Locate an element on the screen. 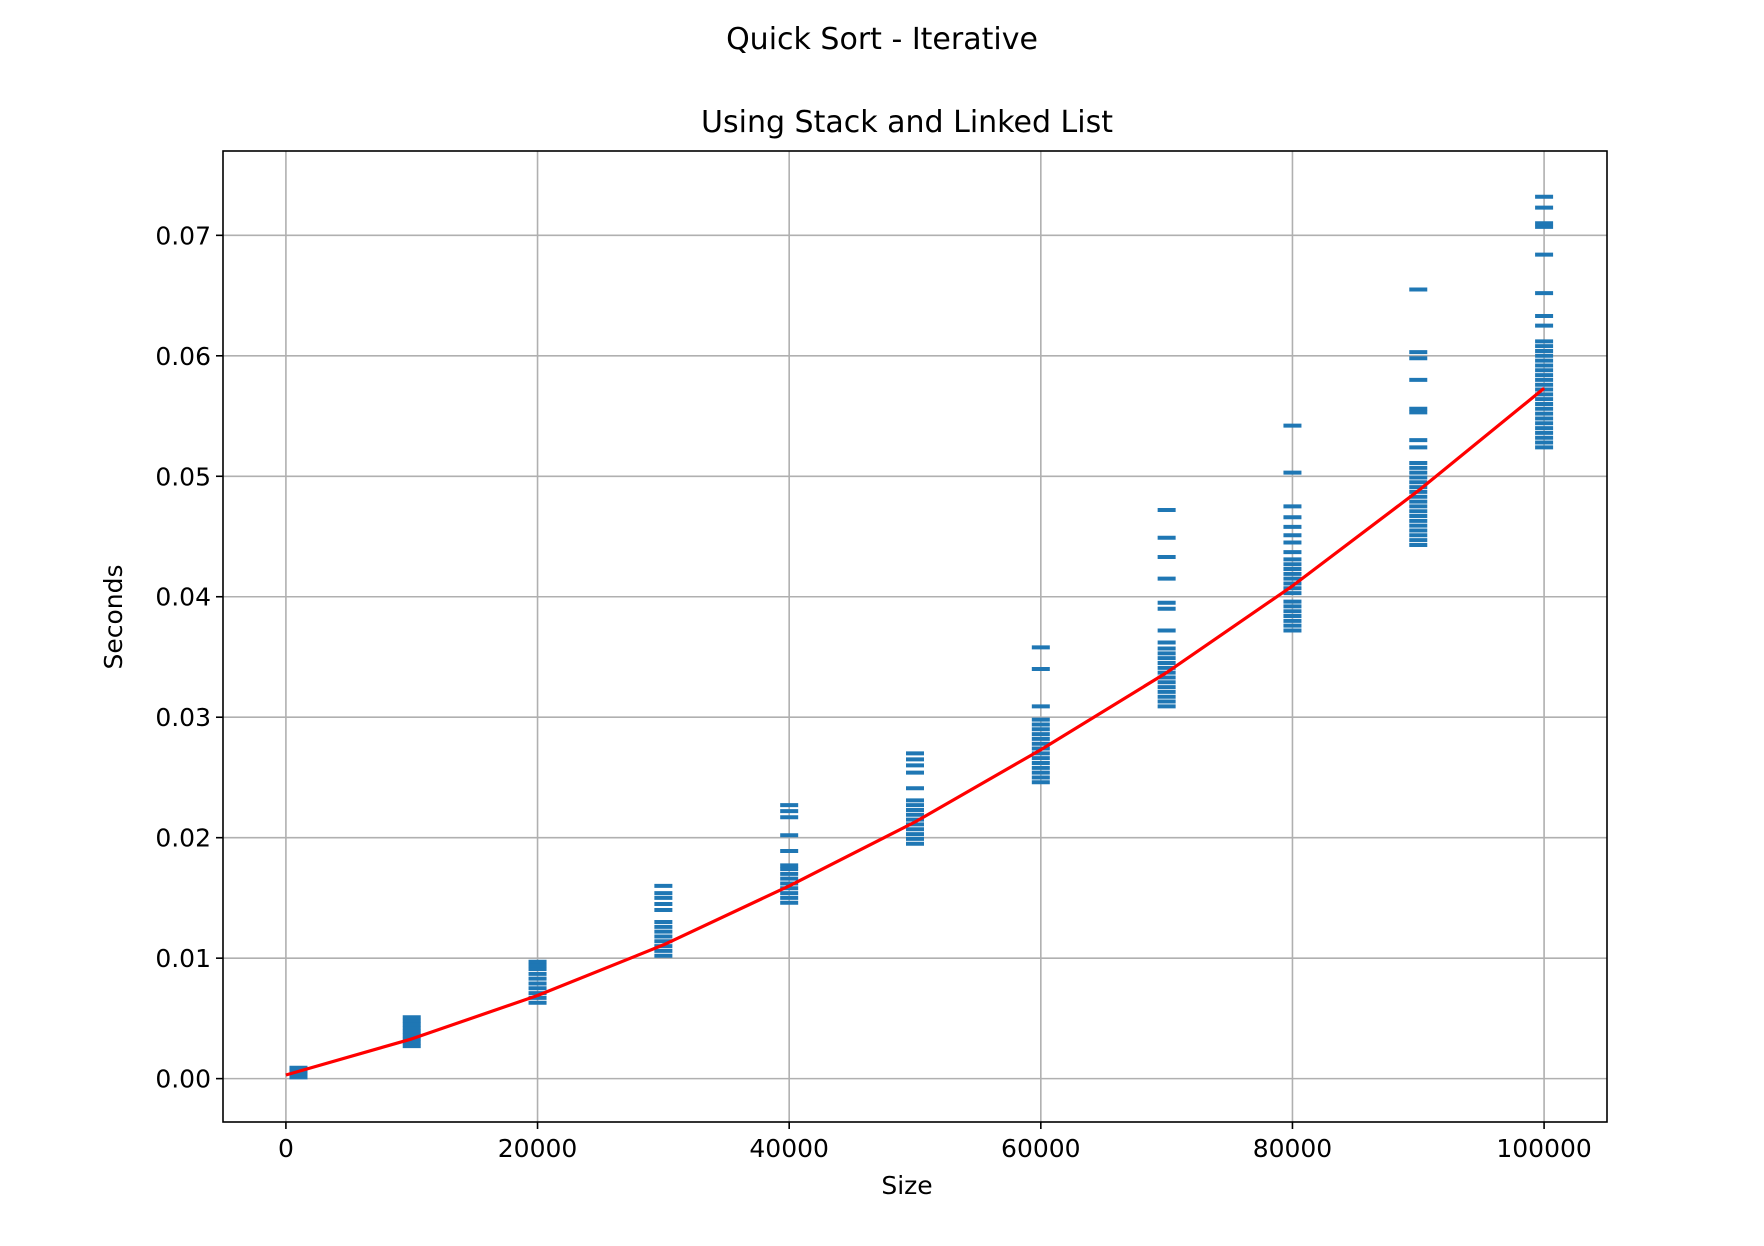  x-tick-label: 0 is located at coordinates (286, 1148).